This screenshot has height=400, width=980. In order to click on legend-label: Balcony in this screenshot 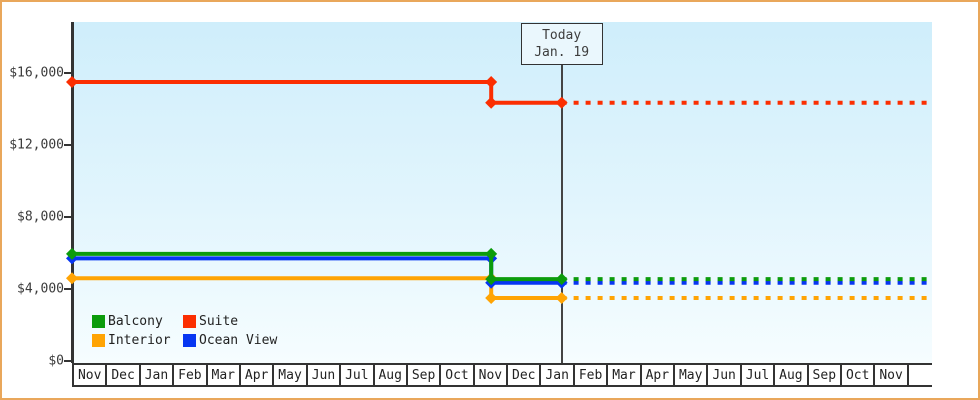, I will do `click(135, 321)`.